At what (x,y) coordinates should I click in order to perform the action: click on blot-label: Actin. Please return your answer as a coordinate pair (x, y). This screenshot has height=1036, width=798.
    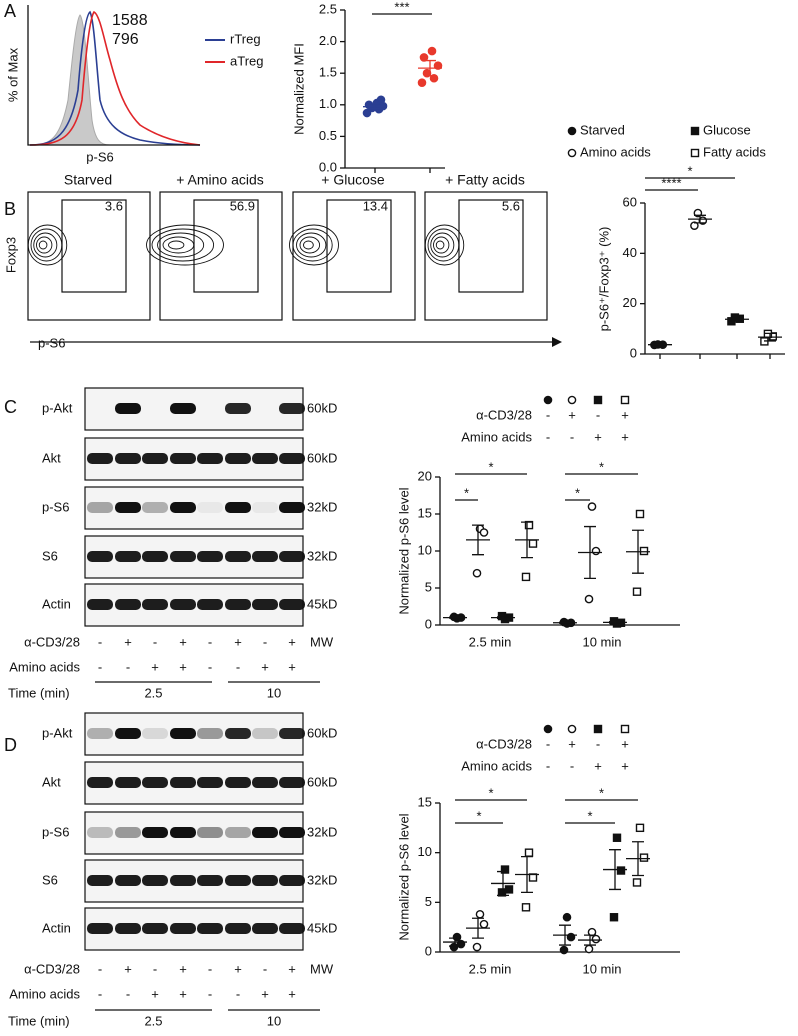
    Looking at the image, I should click on (56, 927).